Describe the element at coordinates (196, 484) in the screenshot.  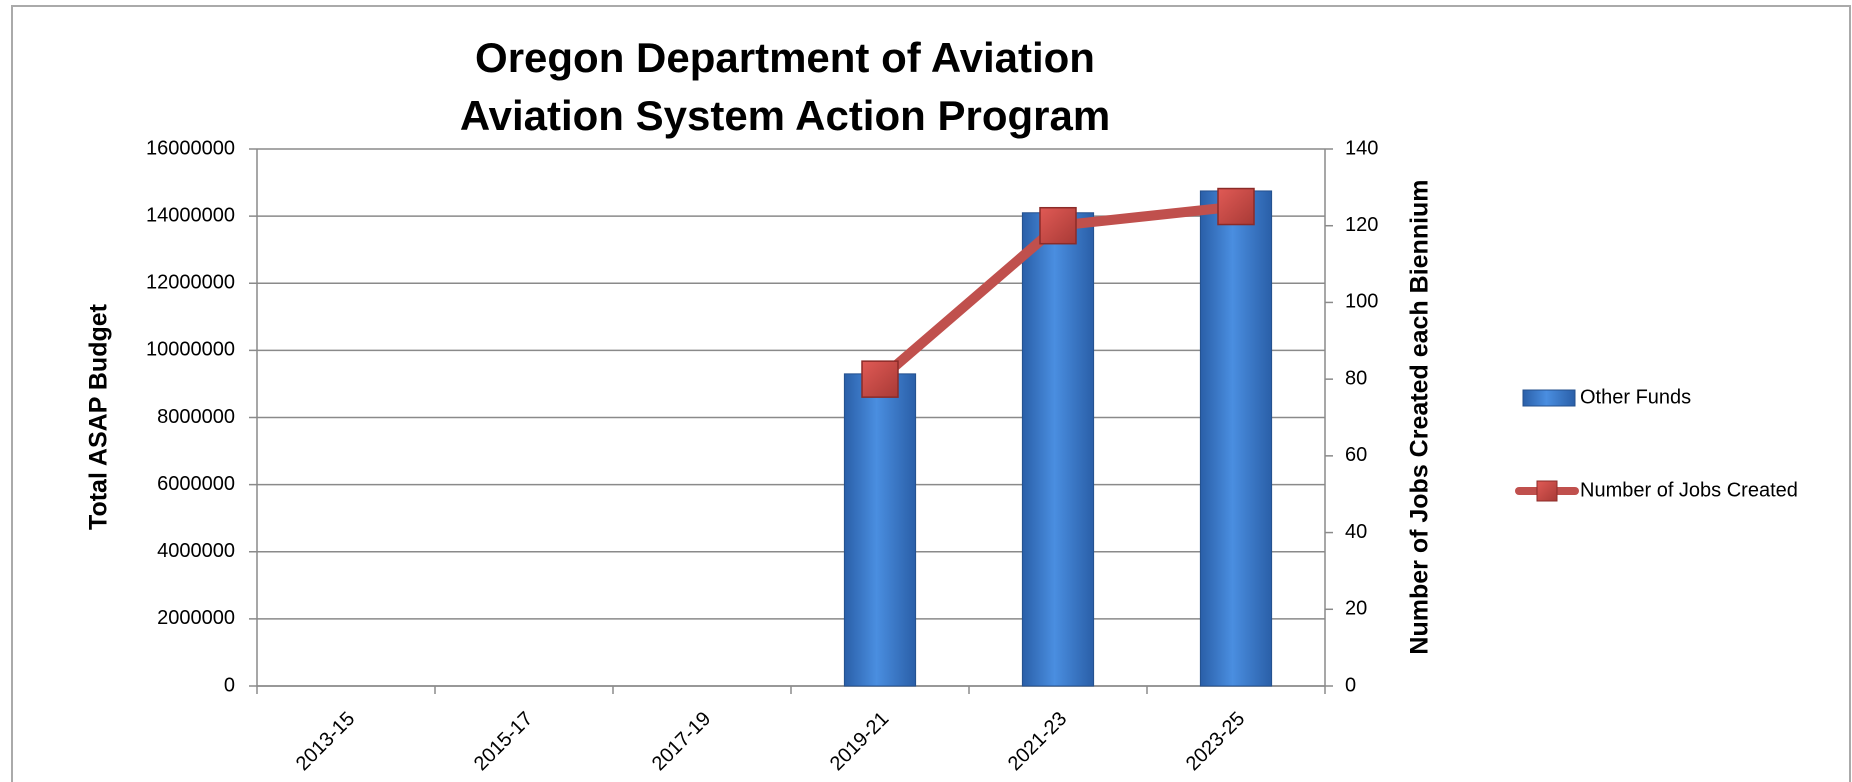
I see `y-tick-label: 6000000` at that location.